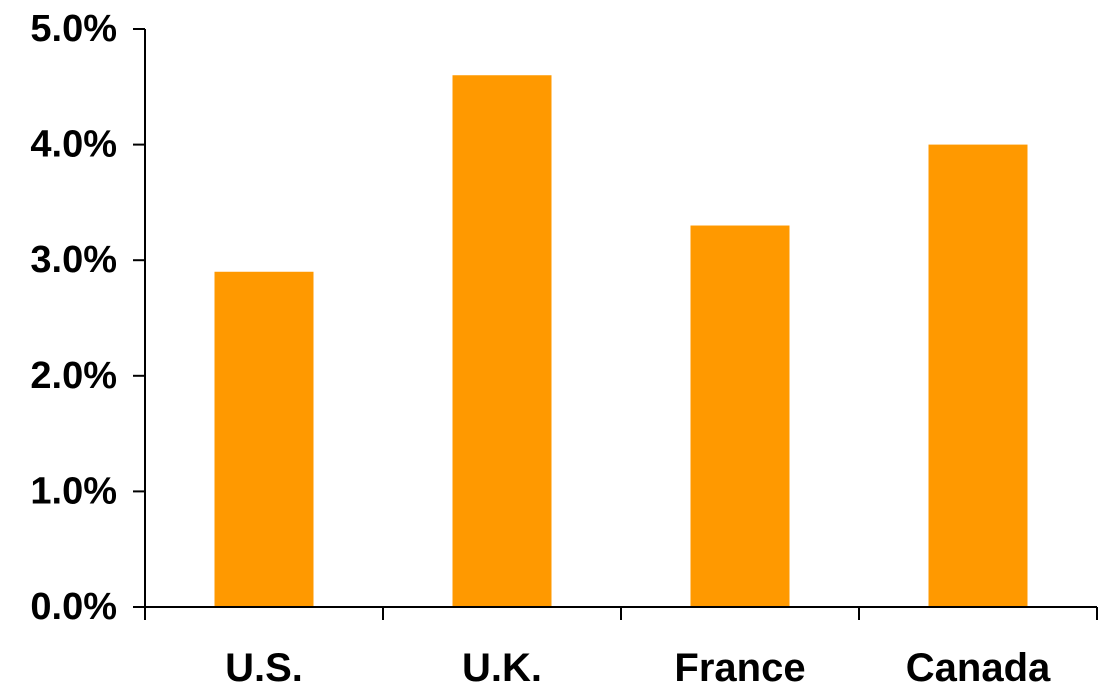 The height and width of the screenshot is (692, 1103). Describe the element at coordinates (73, 376) in the screenshot. I see `y-tick-label: 2.0%` at that location.